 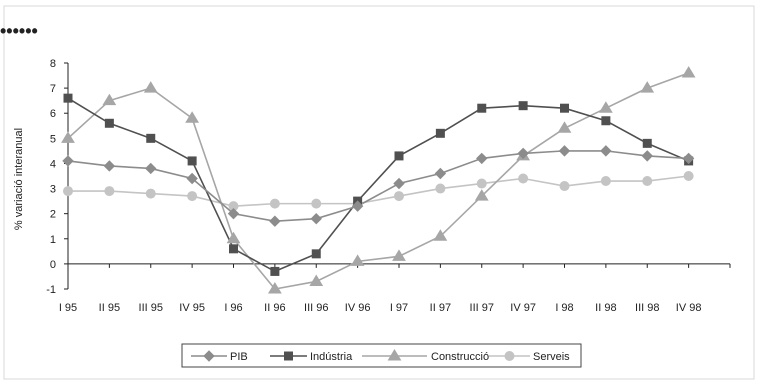 What do you see at coordinates (19, 179) in the screenshot?
I see `y-axis-label: % variació interanual` at bounding box center [19, 179].